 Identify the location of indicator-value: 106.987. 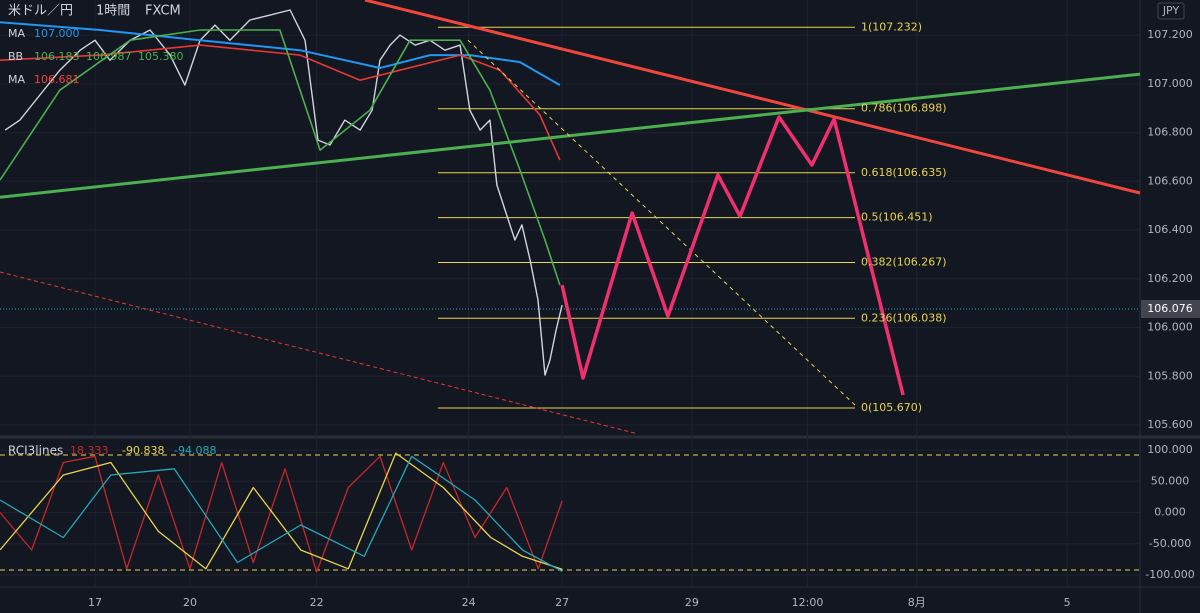
(109, 56).